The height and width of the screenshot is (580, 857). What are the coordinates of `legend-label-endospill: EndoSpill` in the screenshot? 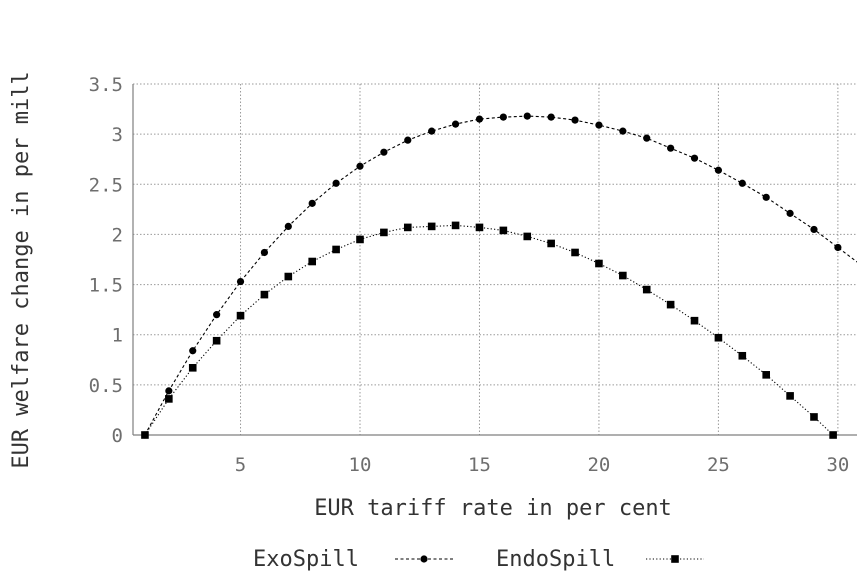 It's located at (555, 559).